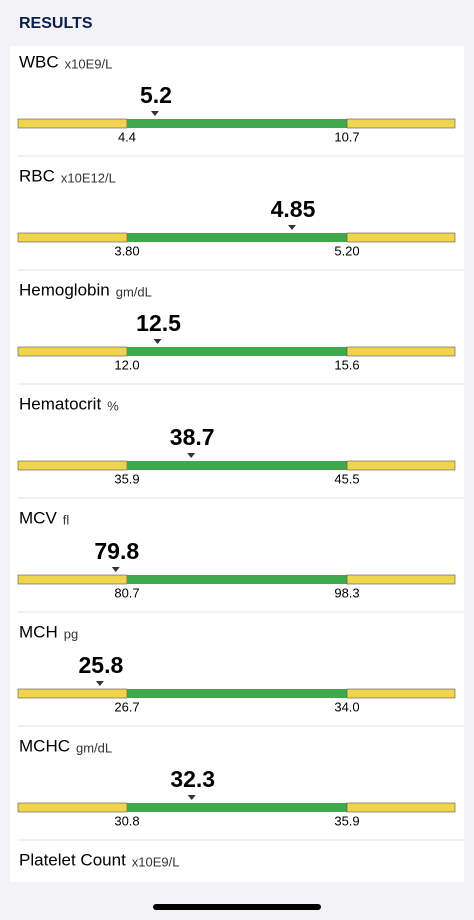  What do you see at coordinates (237, 23) in the screenshot?
I see `header-bar` at bounding box center [237, 23].